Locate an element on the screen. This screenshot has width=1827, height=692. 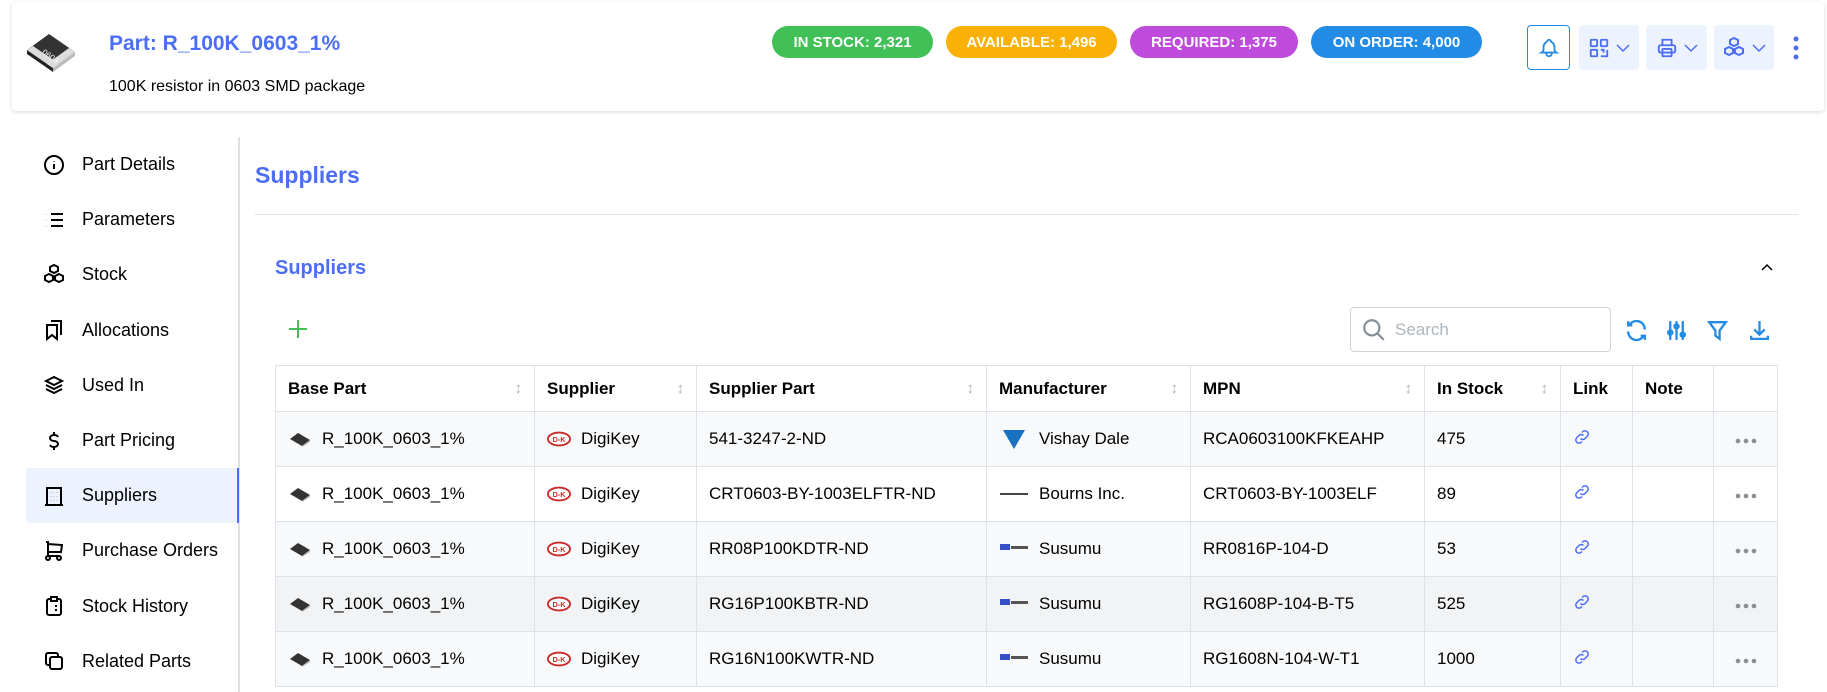
column-label: Manufacturer is located at coordinates (1053, 388).